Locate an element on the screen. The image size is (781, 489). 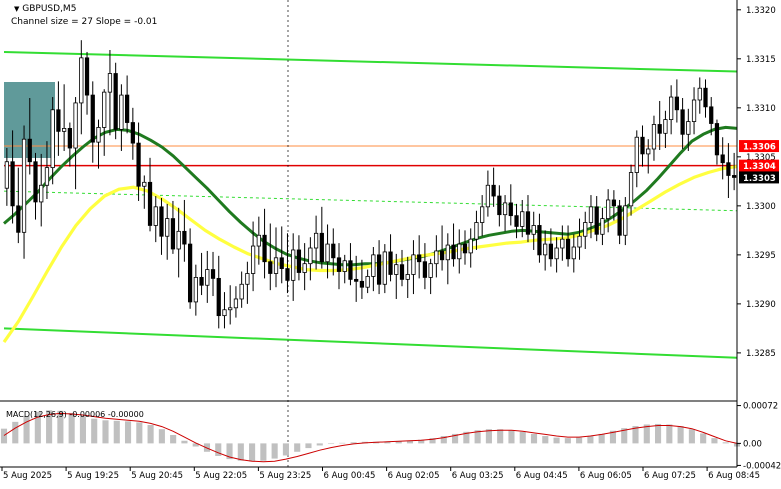
macd-title: MACD(12,26,9) -0.00006 -0.00000 is located at coordinates (75, 414).